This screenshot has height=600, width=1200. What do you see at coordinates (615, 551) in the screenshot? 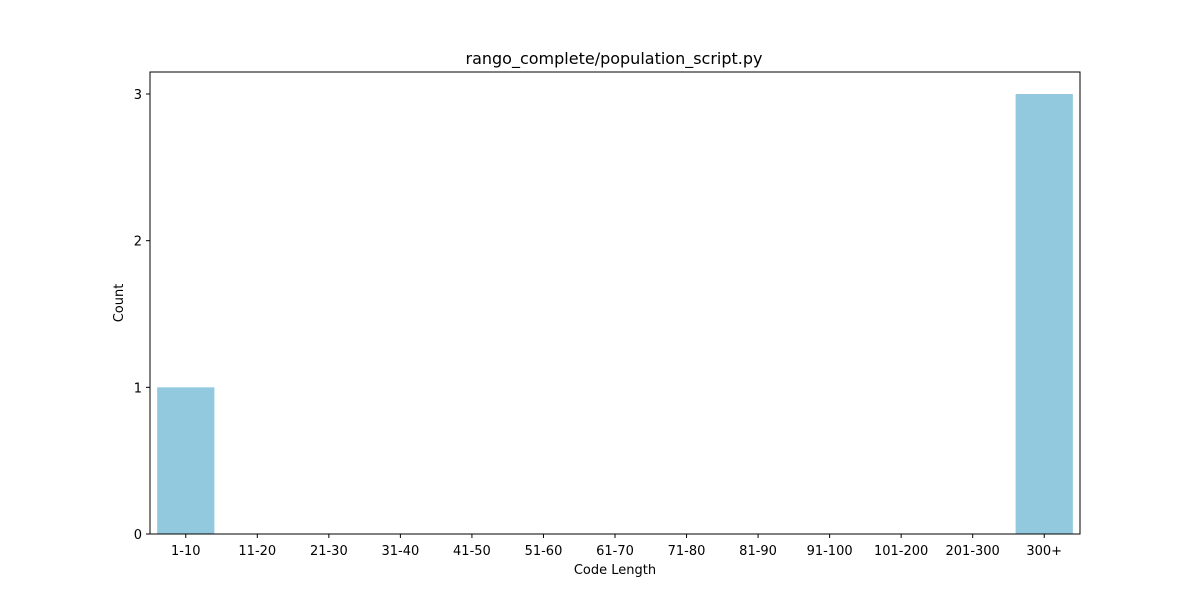
I see `x-tick-label: 61-70` at bounding box center [615, 551].